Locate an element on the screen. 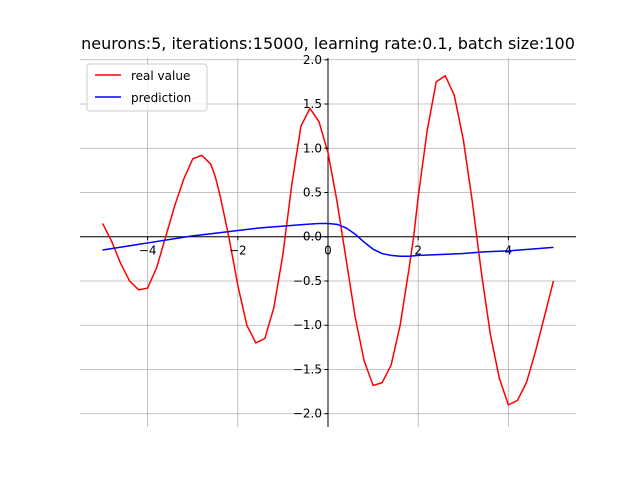  legend-label-real-value: real value is located at coordinates (160, 76).